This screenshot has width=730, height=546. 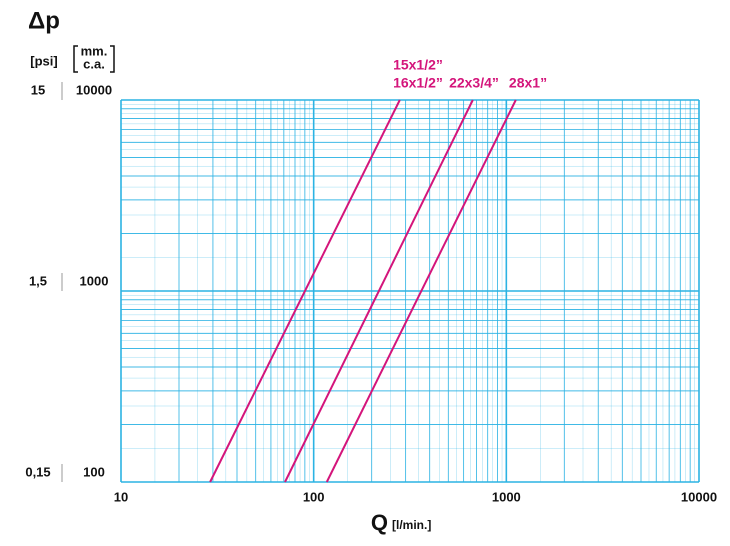 I want to click on series-label: 15x1/2”, so click(x=418, y=65).